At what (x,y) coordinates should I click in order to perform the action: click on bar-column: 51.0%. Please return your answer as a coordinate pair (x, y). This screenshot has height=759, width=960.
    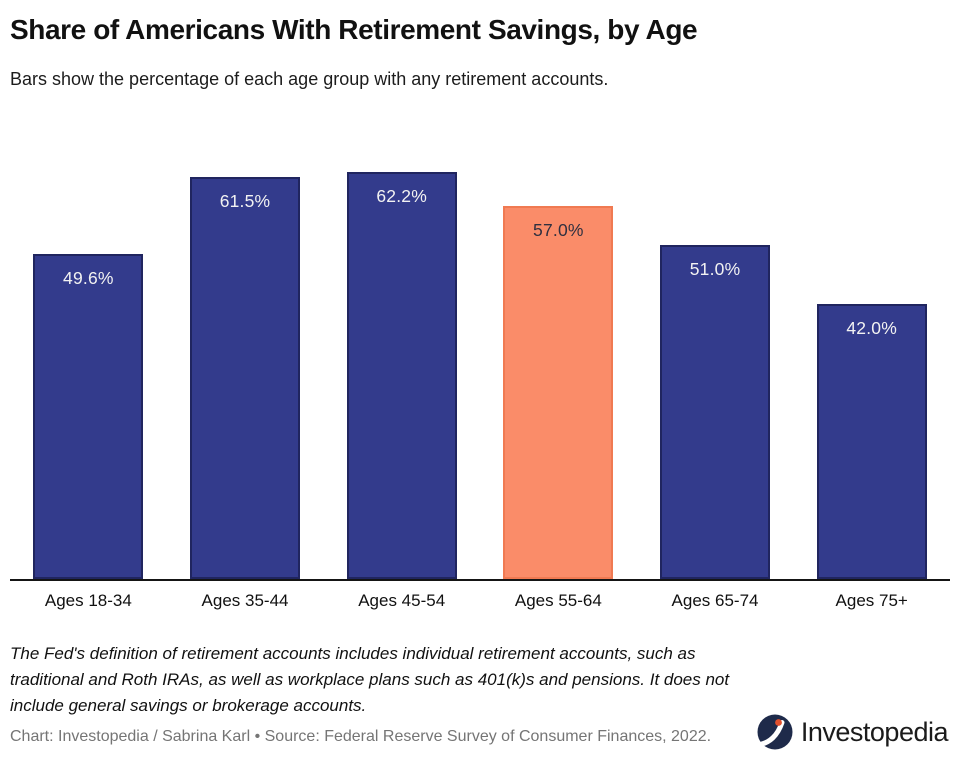
    Looking at the image, I should click on (715, 359).